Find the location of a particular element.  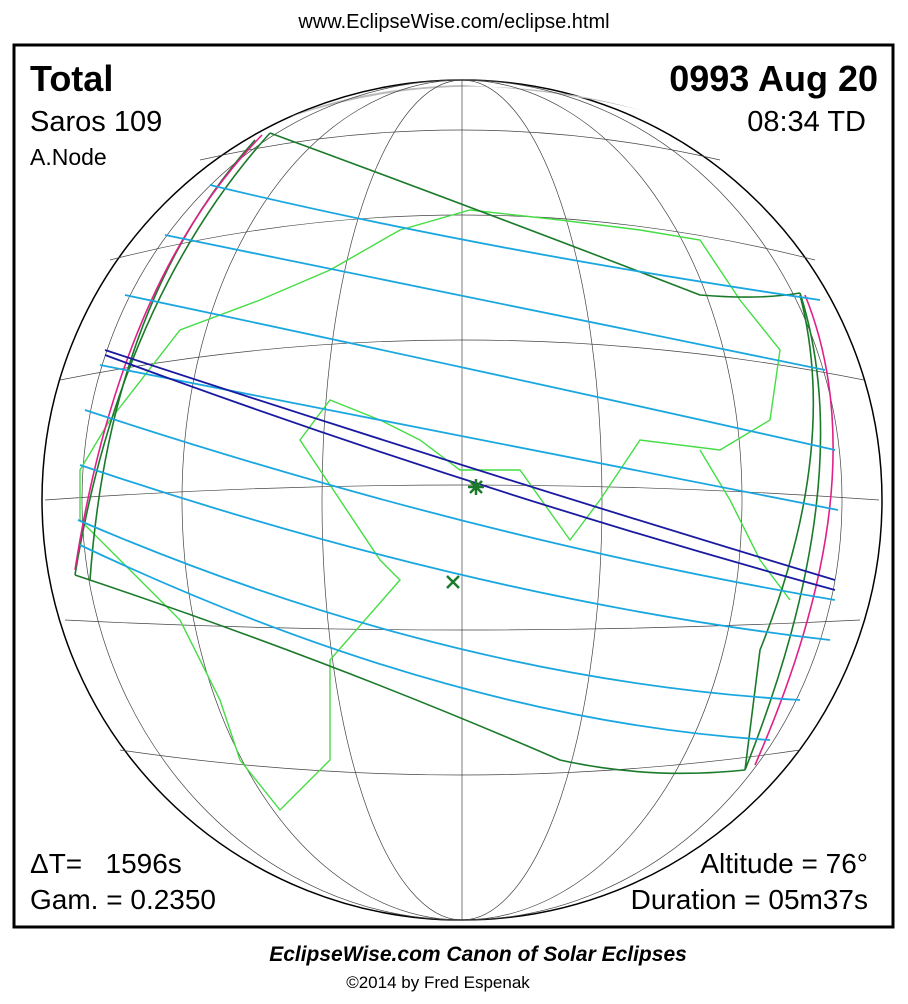

altitude: Altitude = 76° is located at coordinates (784, 863).